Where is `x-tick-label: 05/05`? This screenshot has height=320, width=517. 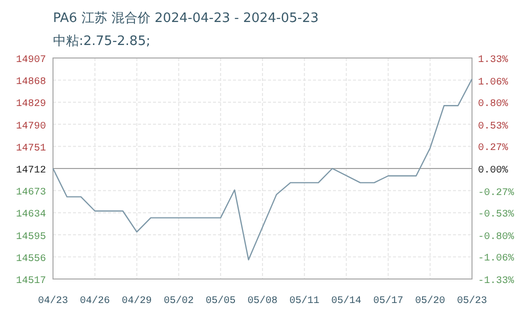
x-tick-label: 05/05 is located at coordinates (221, 301).